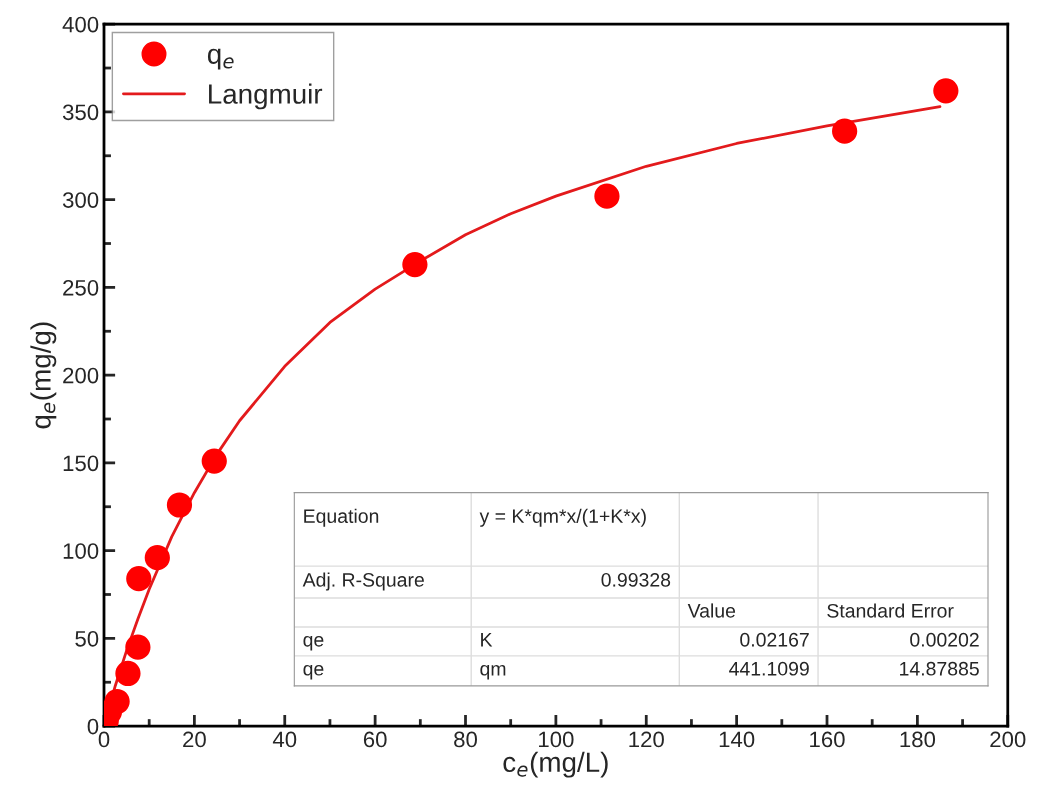 The width and height of the screenshot is (1040, 805). Describe the element at coordinates (81, 551) in the screenshot. I see `y-tick-label: 100` at that location.